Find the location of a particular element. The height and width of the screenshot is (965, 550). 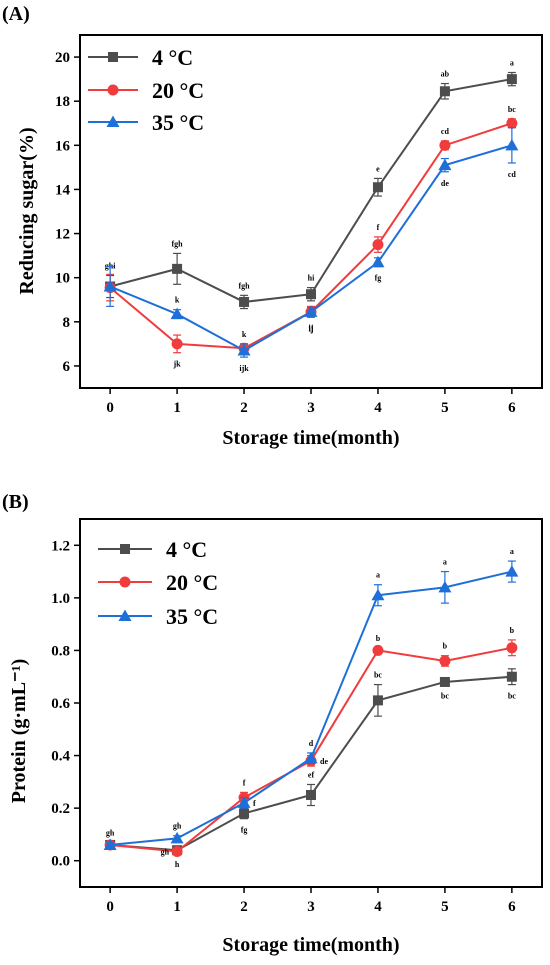

panel-a-y-axis-title: Reducing sugar(%) is located at coordinates (27, 210).